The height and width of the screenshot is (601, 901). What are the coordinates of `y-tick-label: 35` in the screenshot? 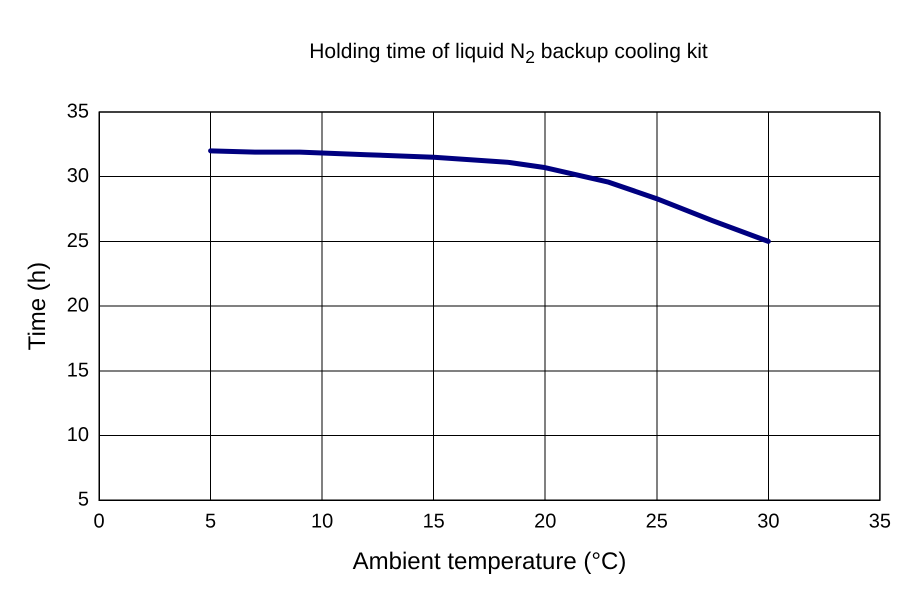 It's located at (78, 111).